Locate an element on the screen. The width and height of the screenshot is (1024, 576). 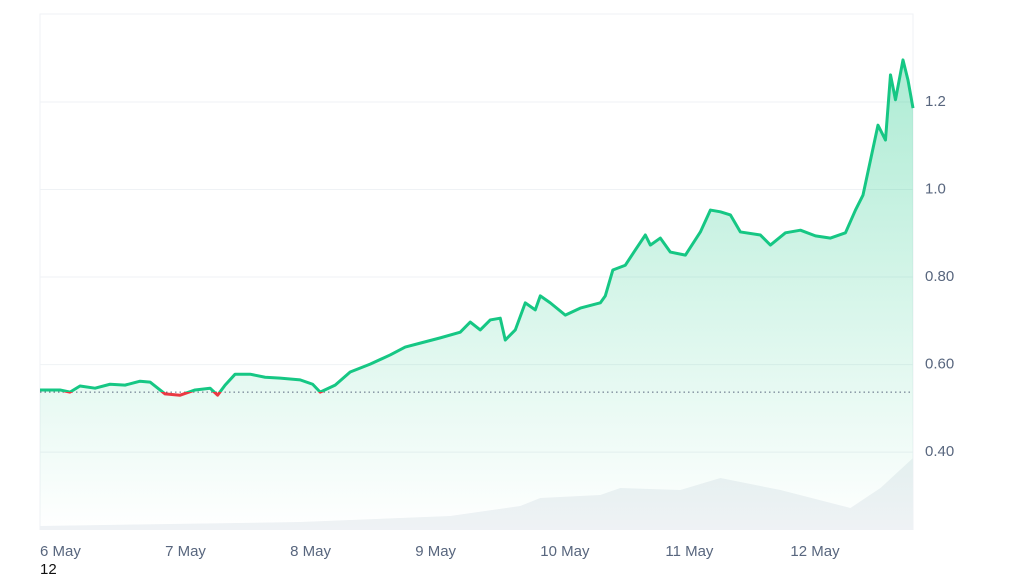
x-tick-label: 11 May is located at coordinates (689, 551).